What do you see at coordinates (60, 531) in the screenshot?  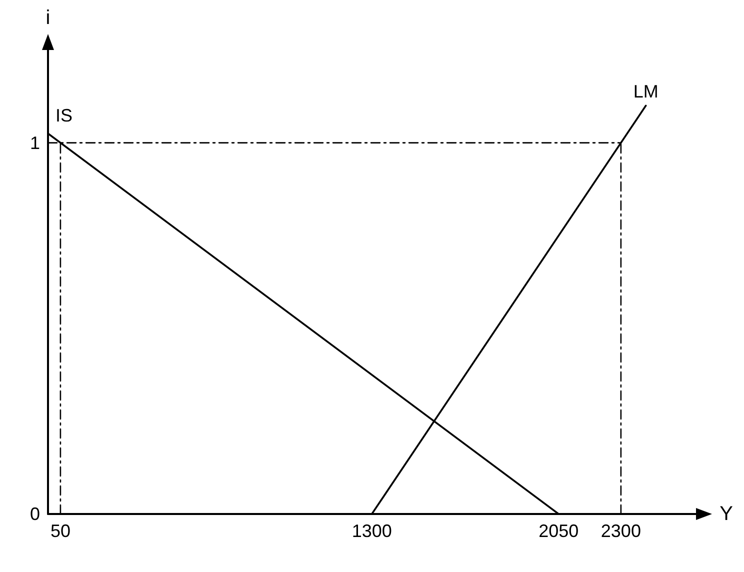 I see `x-tick-label: 50` at bounding box center [60, 531].